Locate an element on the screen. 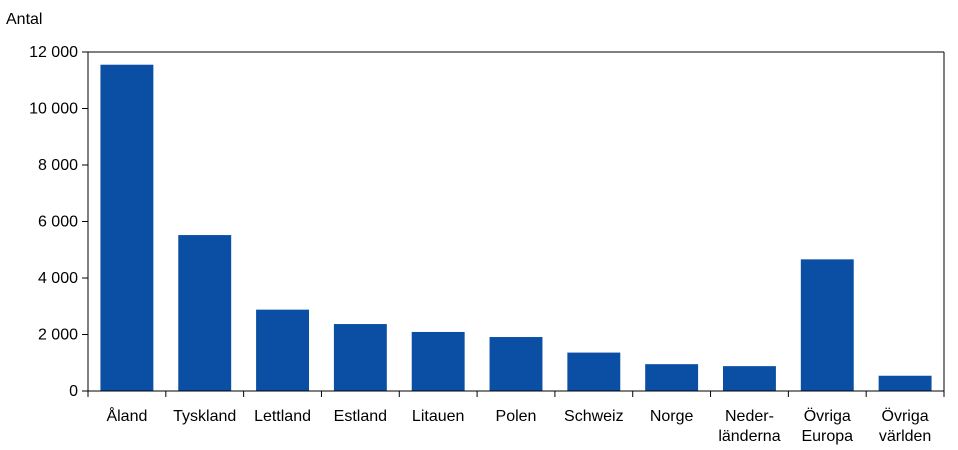 This screenshot has height=450, width=958. x-tick-label-line: Lettland is located at coordinates (282, 416).